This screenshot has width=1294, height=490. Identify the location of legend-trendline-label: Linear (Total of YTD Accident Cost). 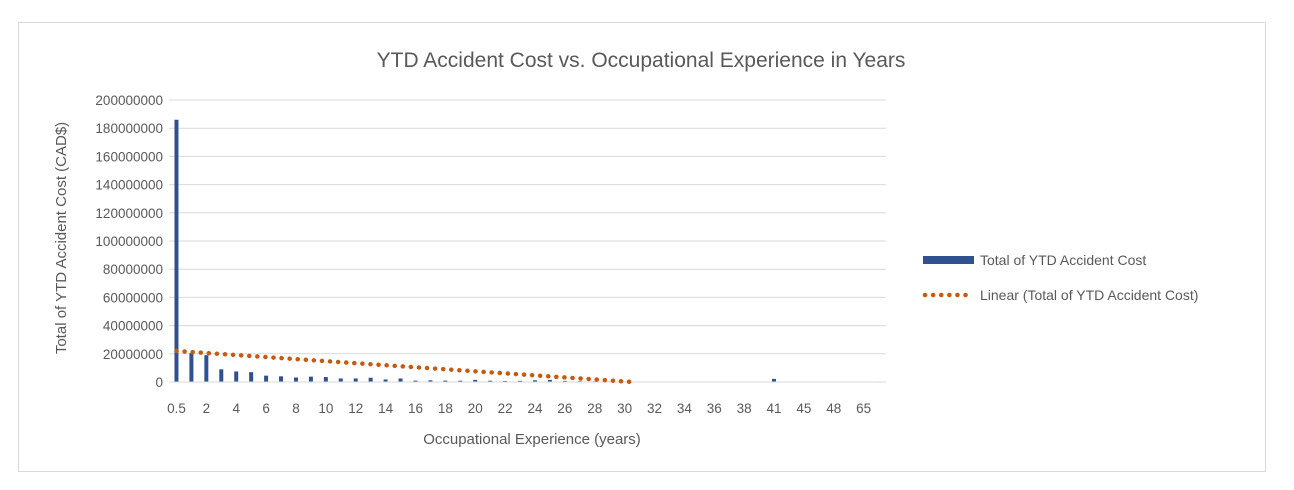
(1089, 295).